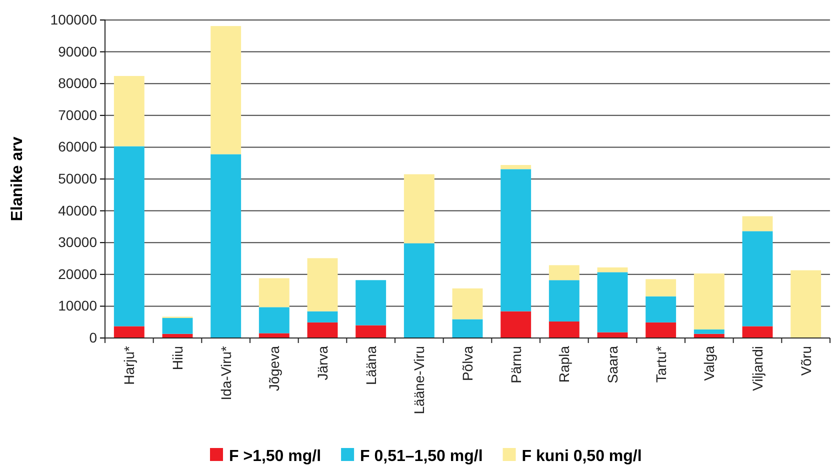 Image resolution: width=835 pixels, height=470 pixels. What do you see at coordinates (274, 369) in the screenshot?
I see `x-tick-label: Jõgeva` at bounding box center [274, 369].